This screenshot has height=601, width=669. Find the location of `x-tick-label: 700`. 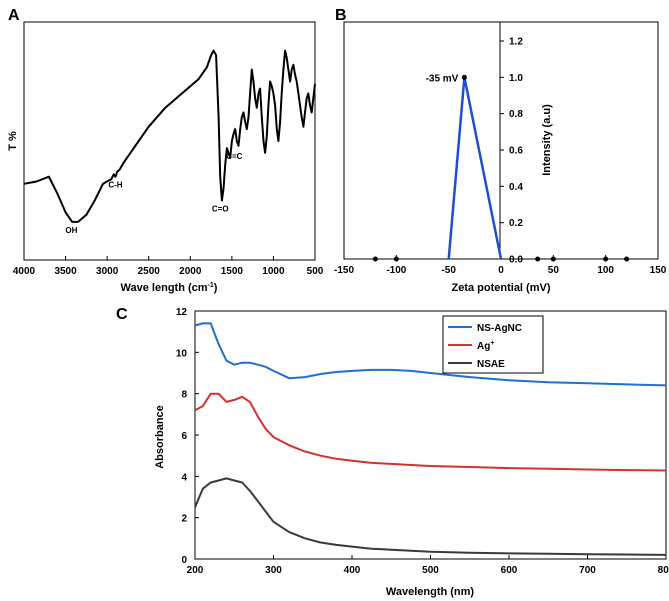

x-tick-label: 700 is located at coordinates (587, 570).